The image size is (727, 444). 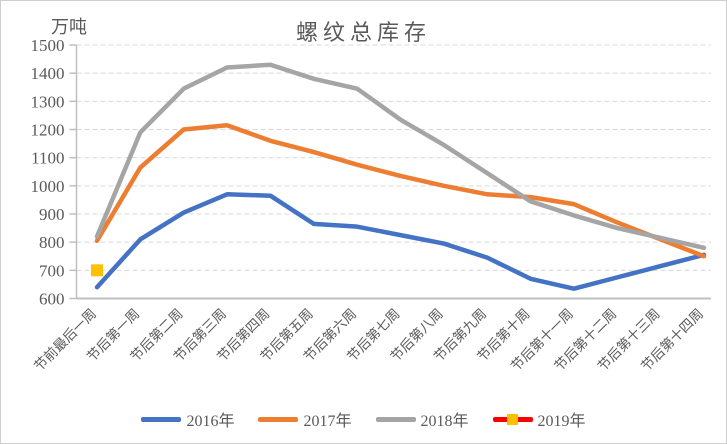 What do you see at coordinates (363, 32) in the screenshot?
I see `chart-title: 螺纹总库存` at bounding box center [363, 32].